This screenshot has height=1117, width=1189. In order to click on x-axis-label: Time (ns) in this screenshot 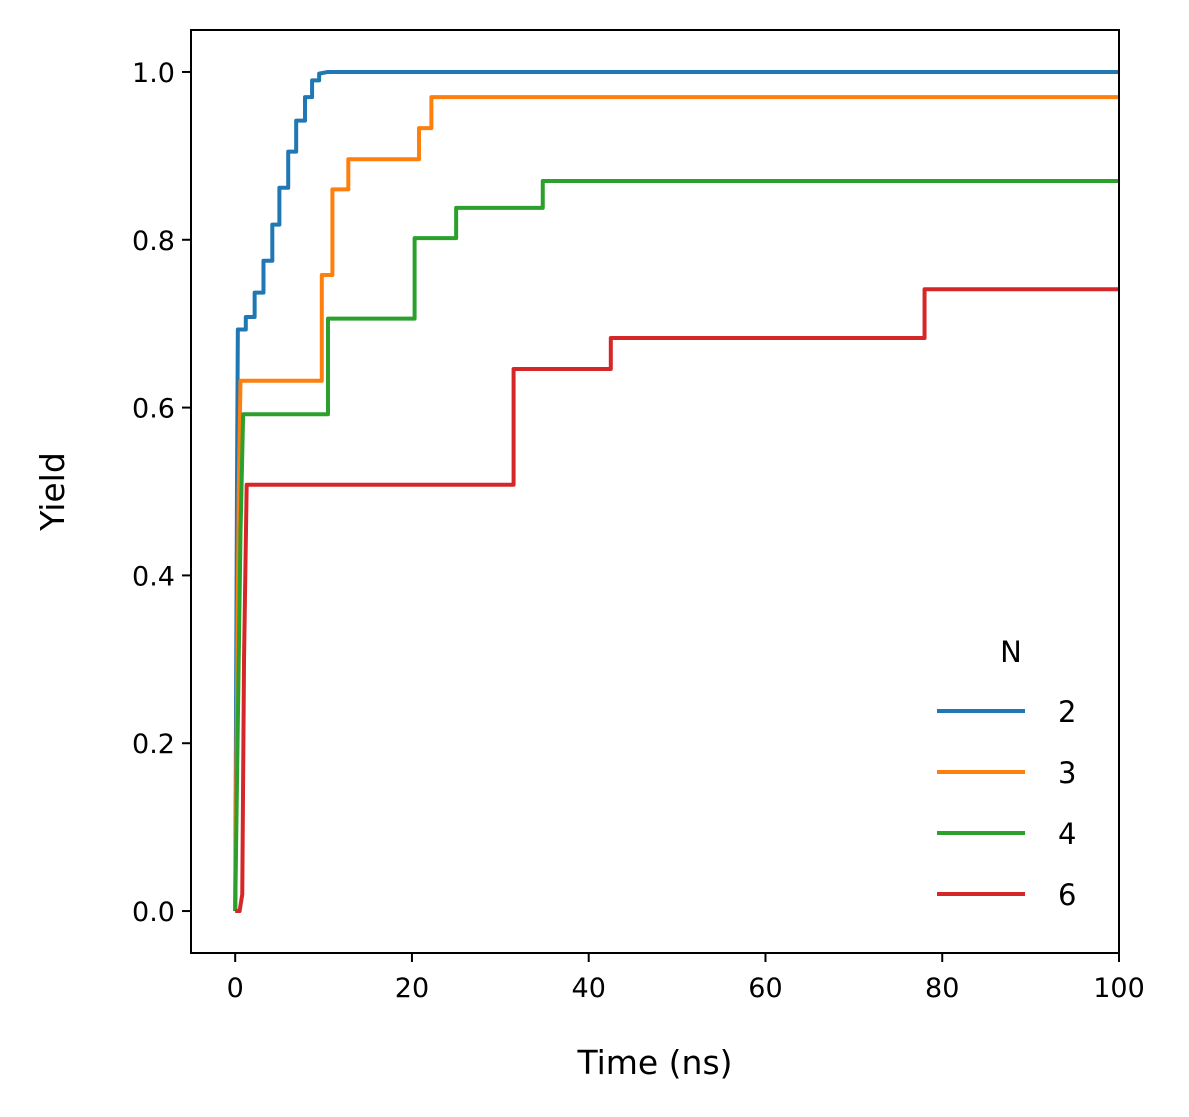, I will do `click(654, 1062)`.